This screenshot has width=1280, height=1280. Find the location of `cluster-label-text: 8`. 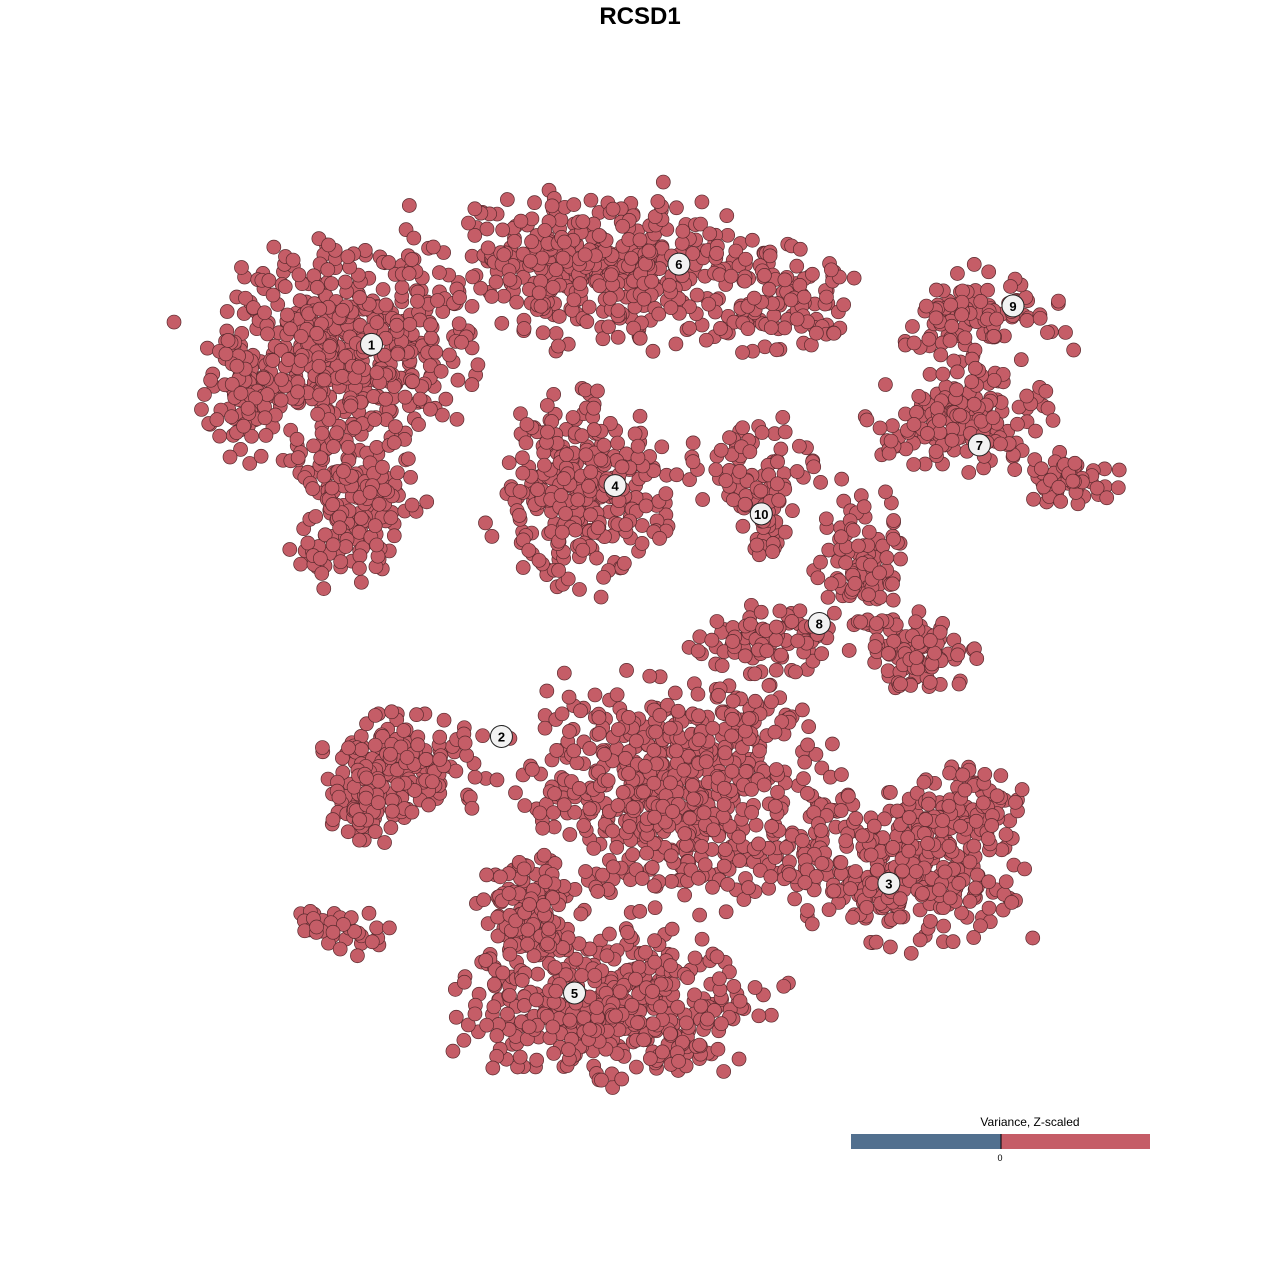

cluster-label-text: 8 is located at coordinates (819, 623).